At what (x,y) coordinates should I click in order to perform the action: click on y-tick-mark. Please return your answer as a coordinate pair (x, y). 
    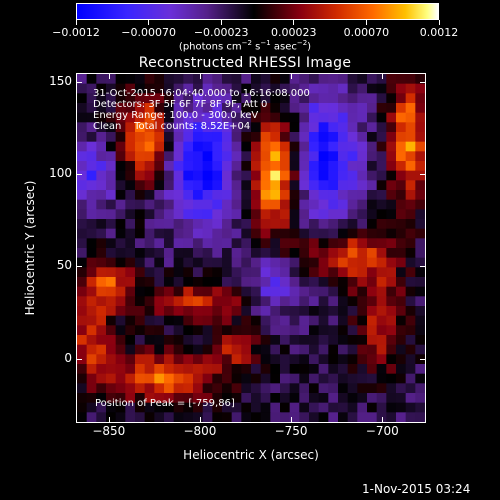
    Looking at the image, I should click on (423, 267).